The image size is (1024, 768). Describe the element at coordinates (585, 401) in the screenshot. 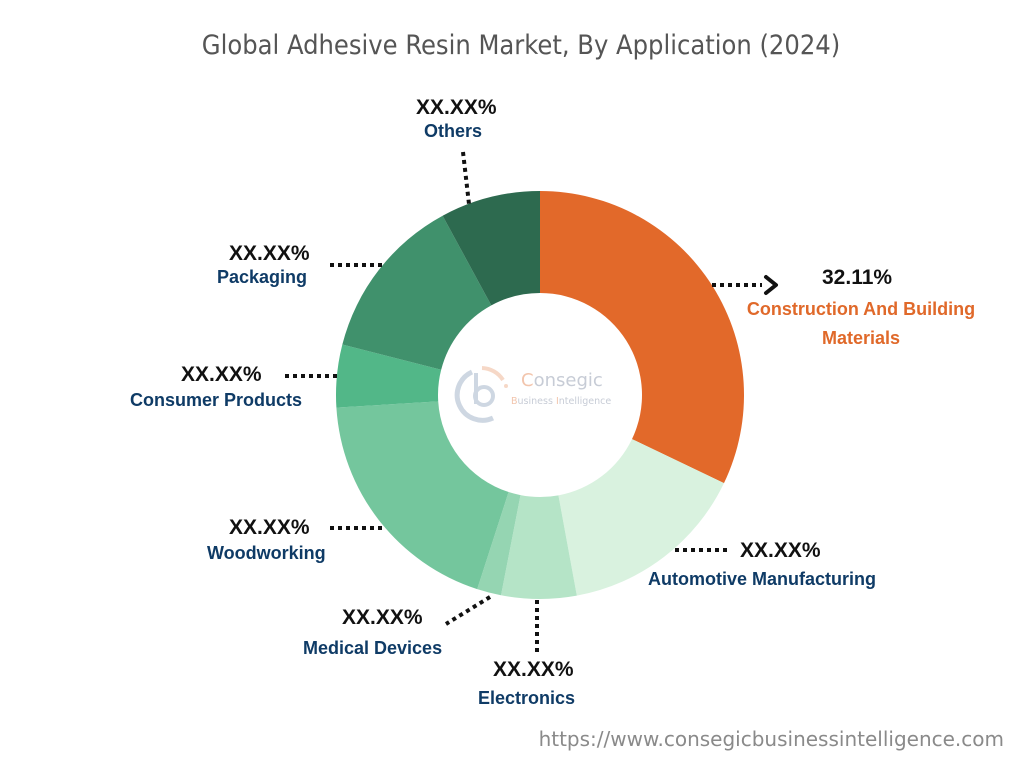

I see `logo-text-ntelligence: ntelligence` at that location.